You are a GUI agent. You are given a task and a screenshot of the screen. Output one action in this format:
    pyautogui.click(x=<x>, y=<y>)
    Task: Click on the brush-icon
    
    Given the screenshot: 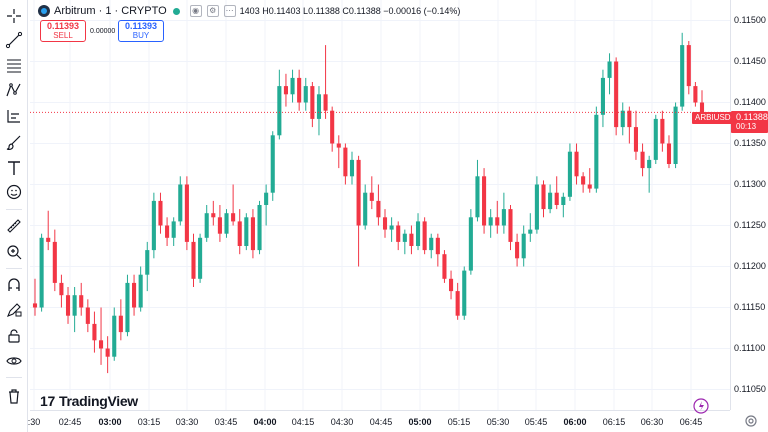 What is the action you would take?
    pyautogui.click(x=14, y=142)
    